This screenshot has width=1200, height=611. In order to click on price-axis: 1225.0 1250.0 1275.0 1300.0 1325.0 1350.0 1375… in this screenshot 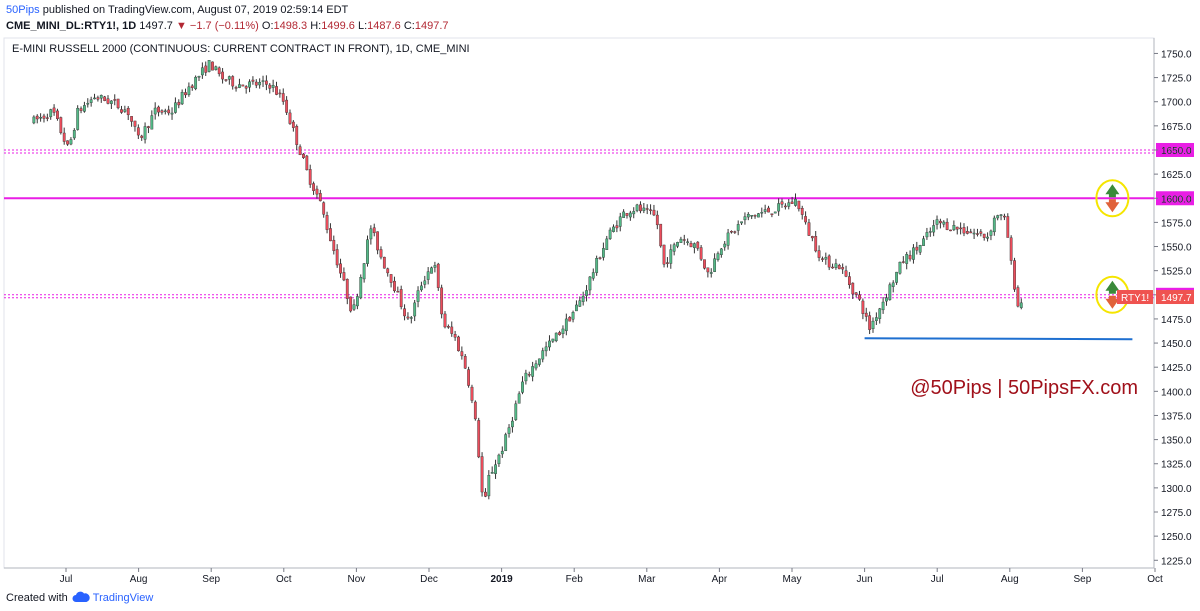, I will do `click(1155, 308)`.